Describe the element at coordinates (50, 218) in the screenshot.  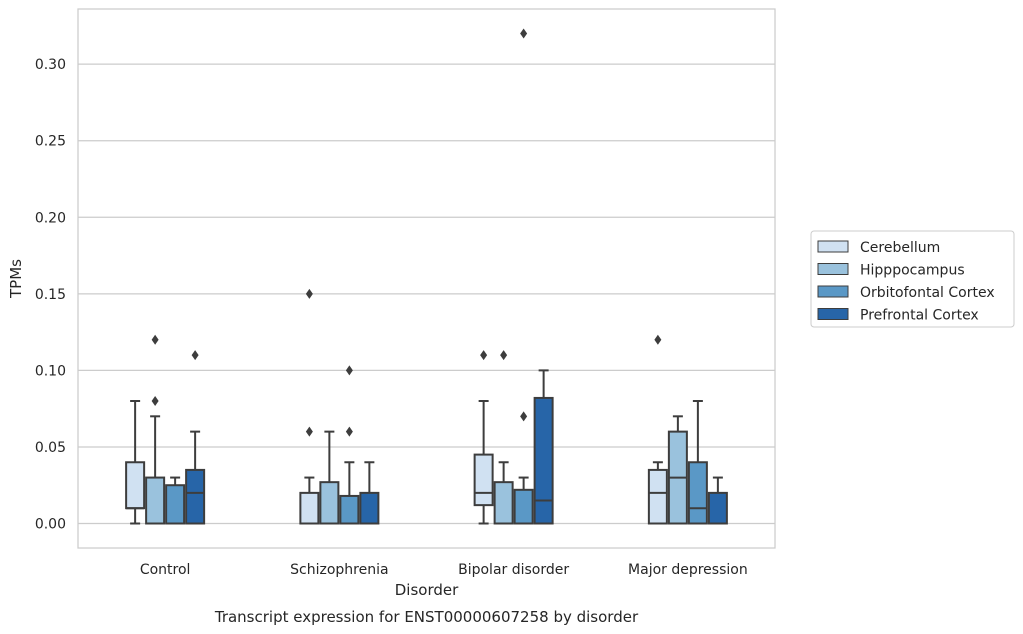
I see `y-tick-label: 0.20` at that location.